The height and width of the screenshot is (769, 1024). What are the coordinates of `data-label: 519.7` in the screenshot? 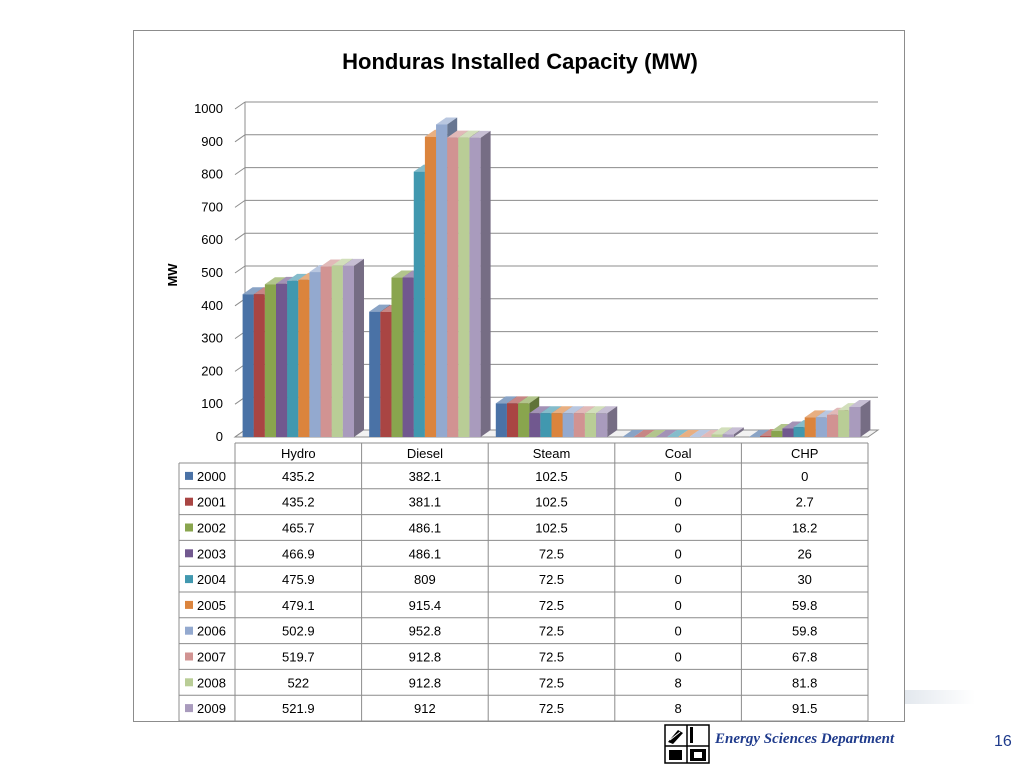 It's located at (298, 657).